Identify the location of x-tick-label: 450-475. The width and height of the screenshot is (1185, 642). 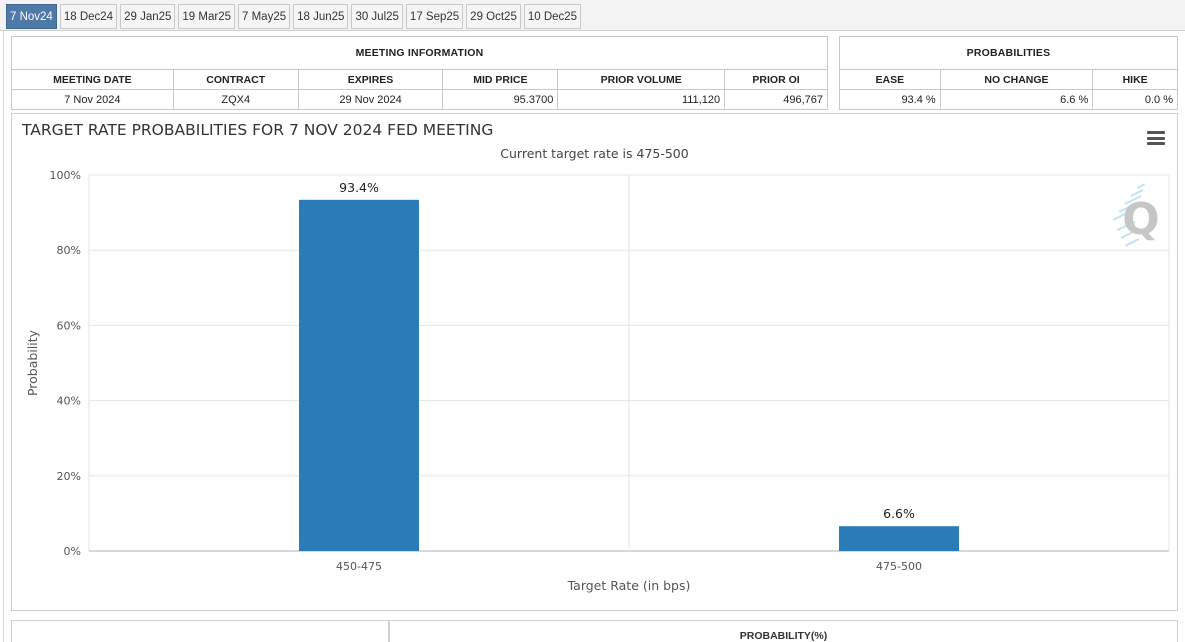
(359, 566).